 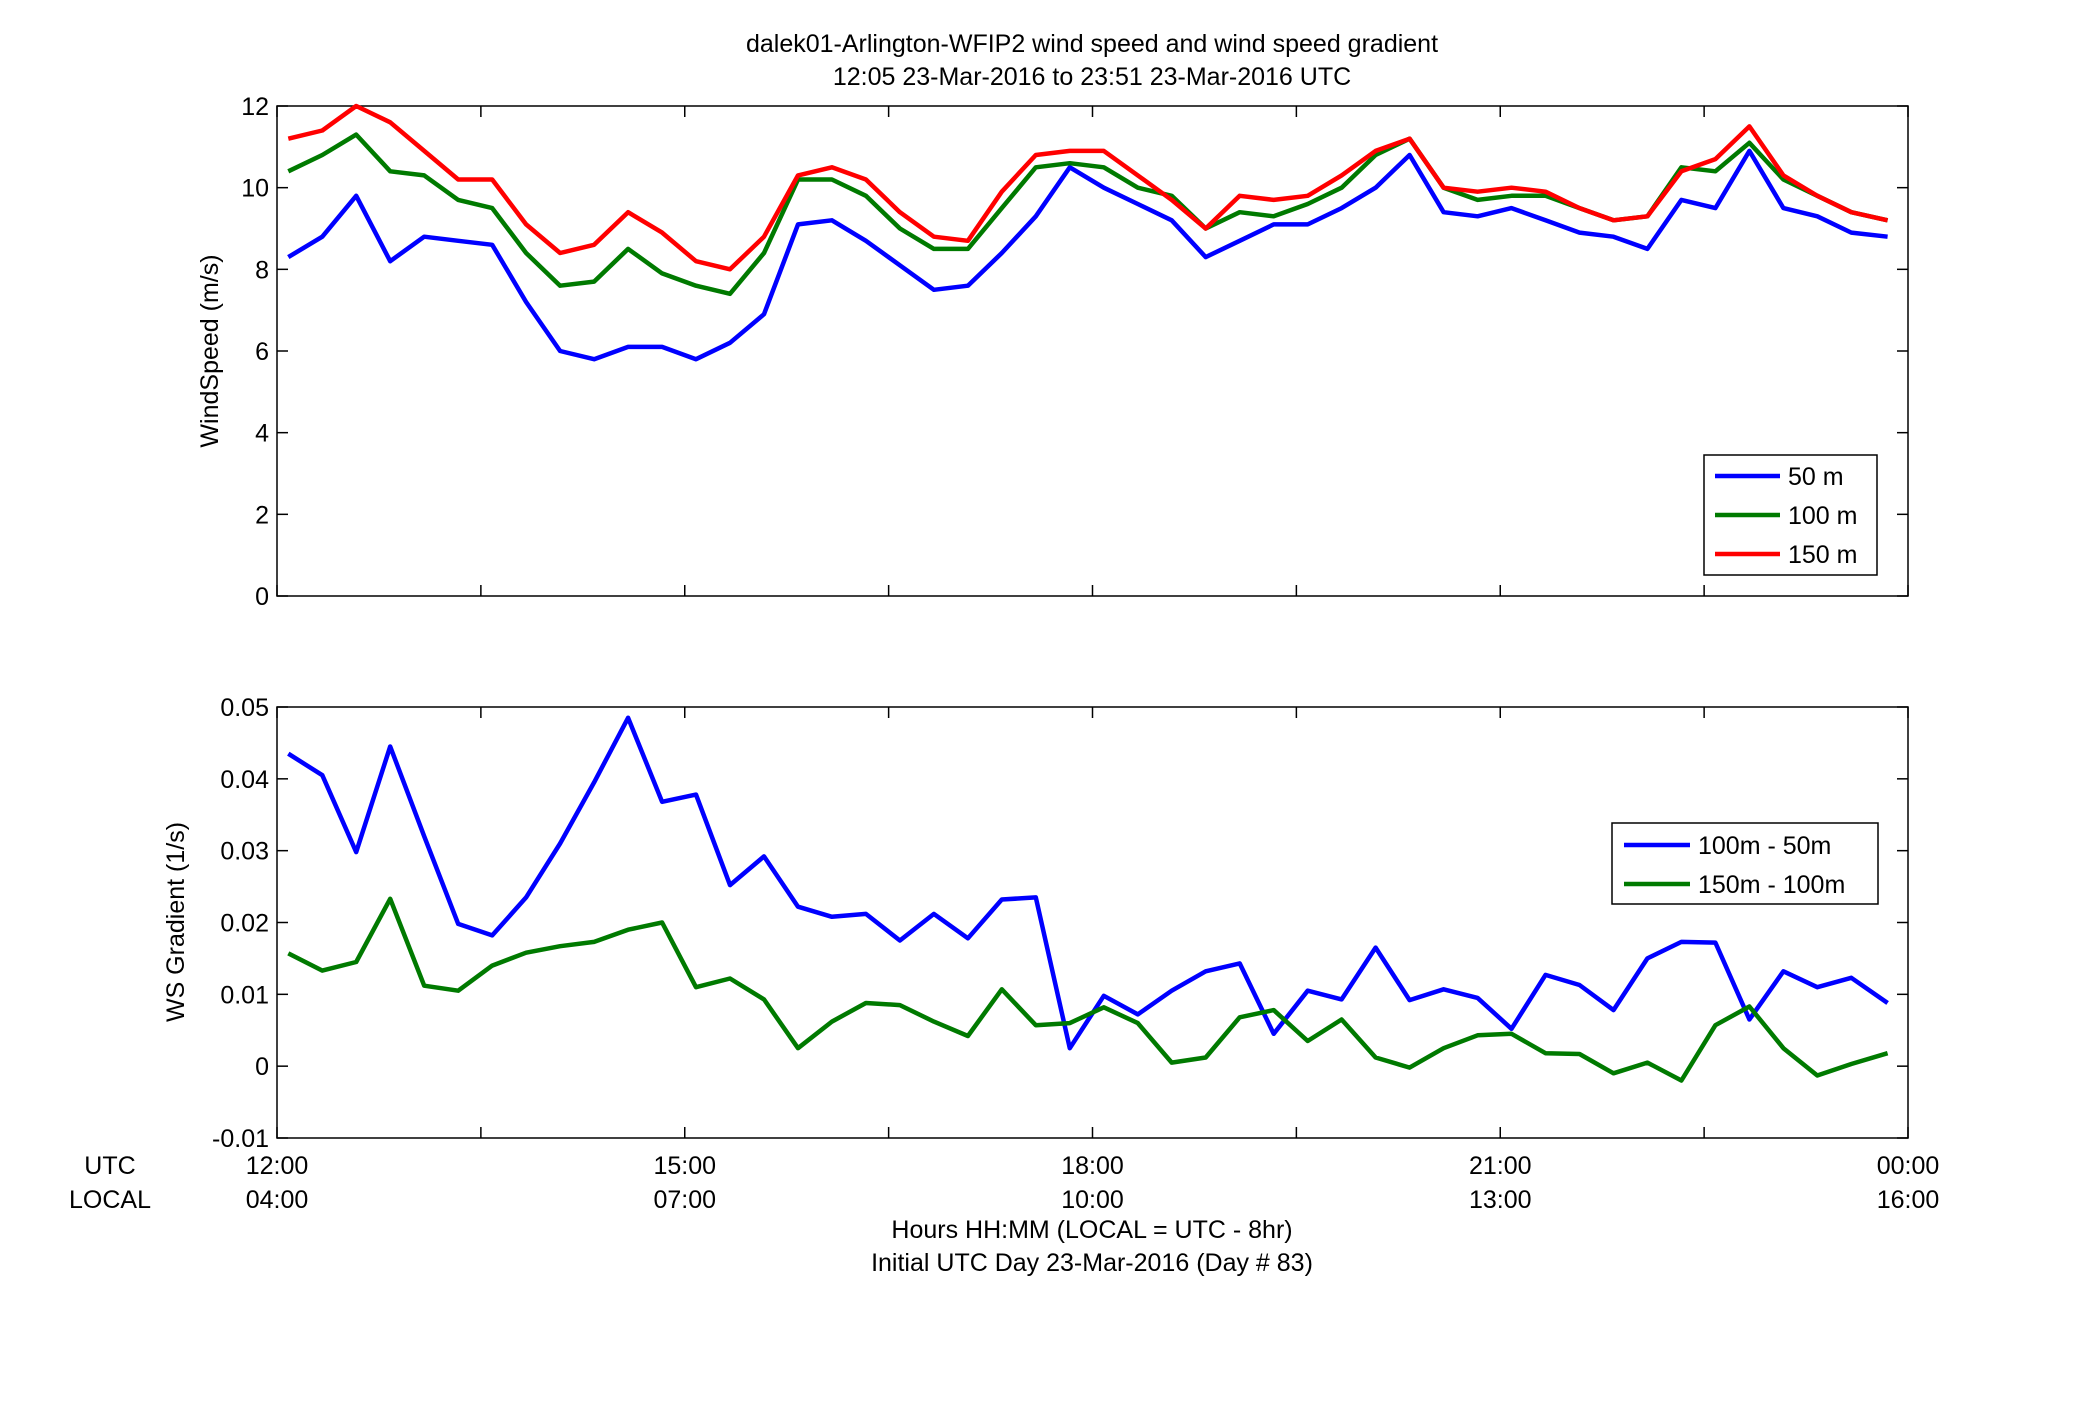 I want to click on windspeed-legend: 50 m 100 m 150 m, so click(x=1790, y=515).